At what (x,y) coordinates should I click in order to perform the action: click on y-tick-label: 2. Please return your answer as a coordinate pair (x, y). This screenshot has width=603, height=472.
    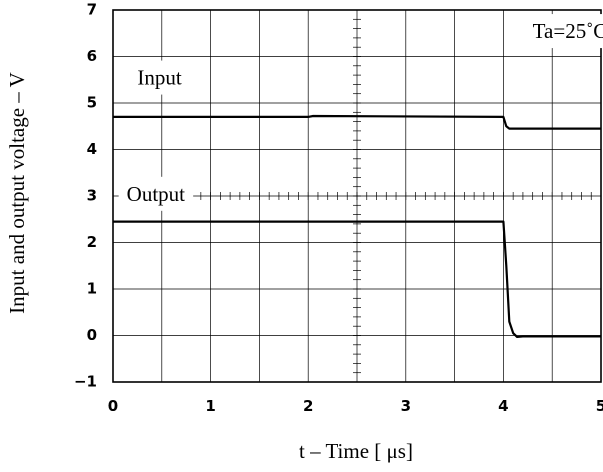
    Looking at the image, I should click on (92, 242).